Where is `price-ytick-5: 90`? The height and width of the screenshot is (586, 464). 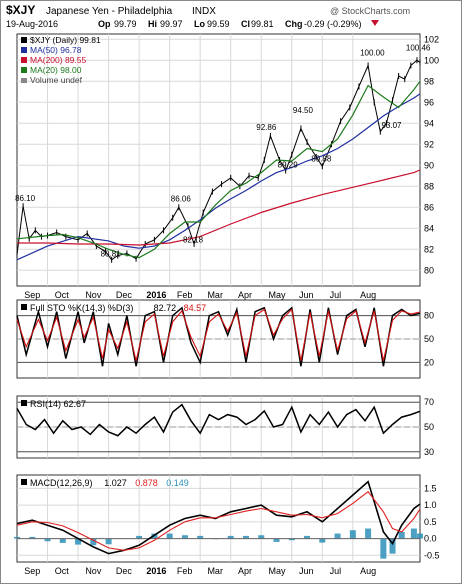
price-ytick-5: 90 is located at coordinates (429, 165).